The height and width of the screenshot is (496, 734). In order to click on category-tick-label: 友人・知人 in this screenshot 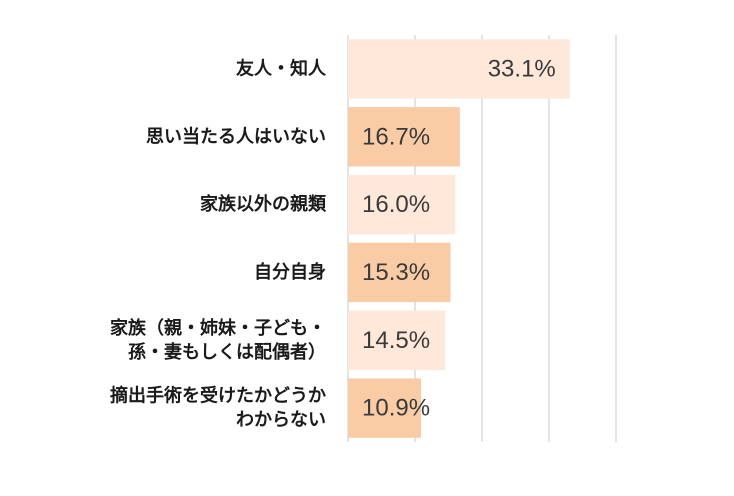, I will do `click(281, 68)`.